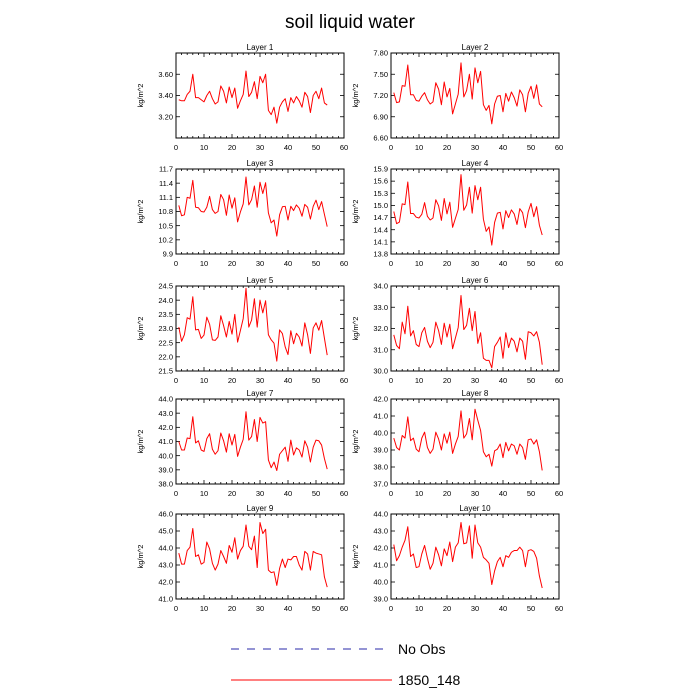  What do you see at coordinates (355, 329) in the screenshot?
I see `y-axis-label-layer-6: kg/m^2` at bounding box center [355, 329].